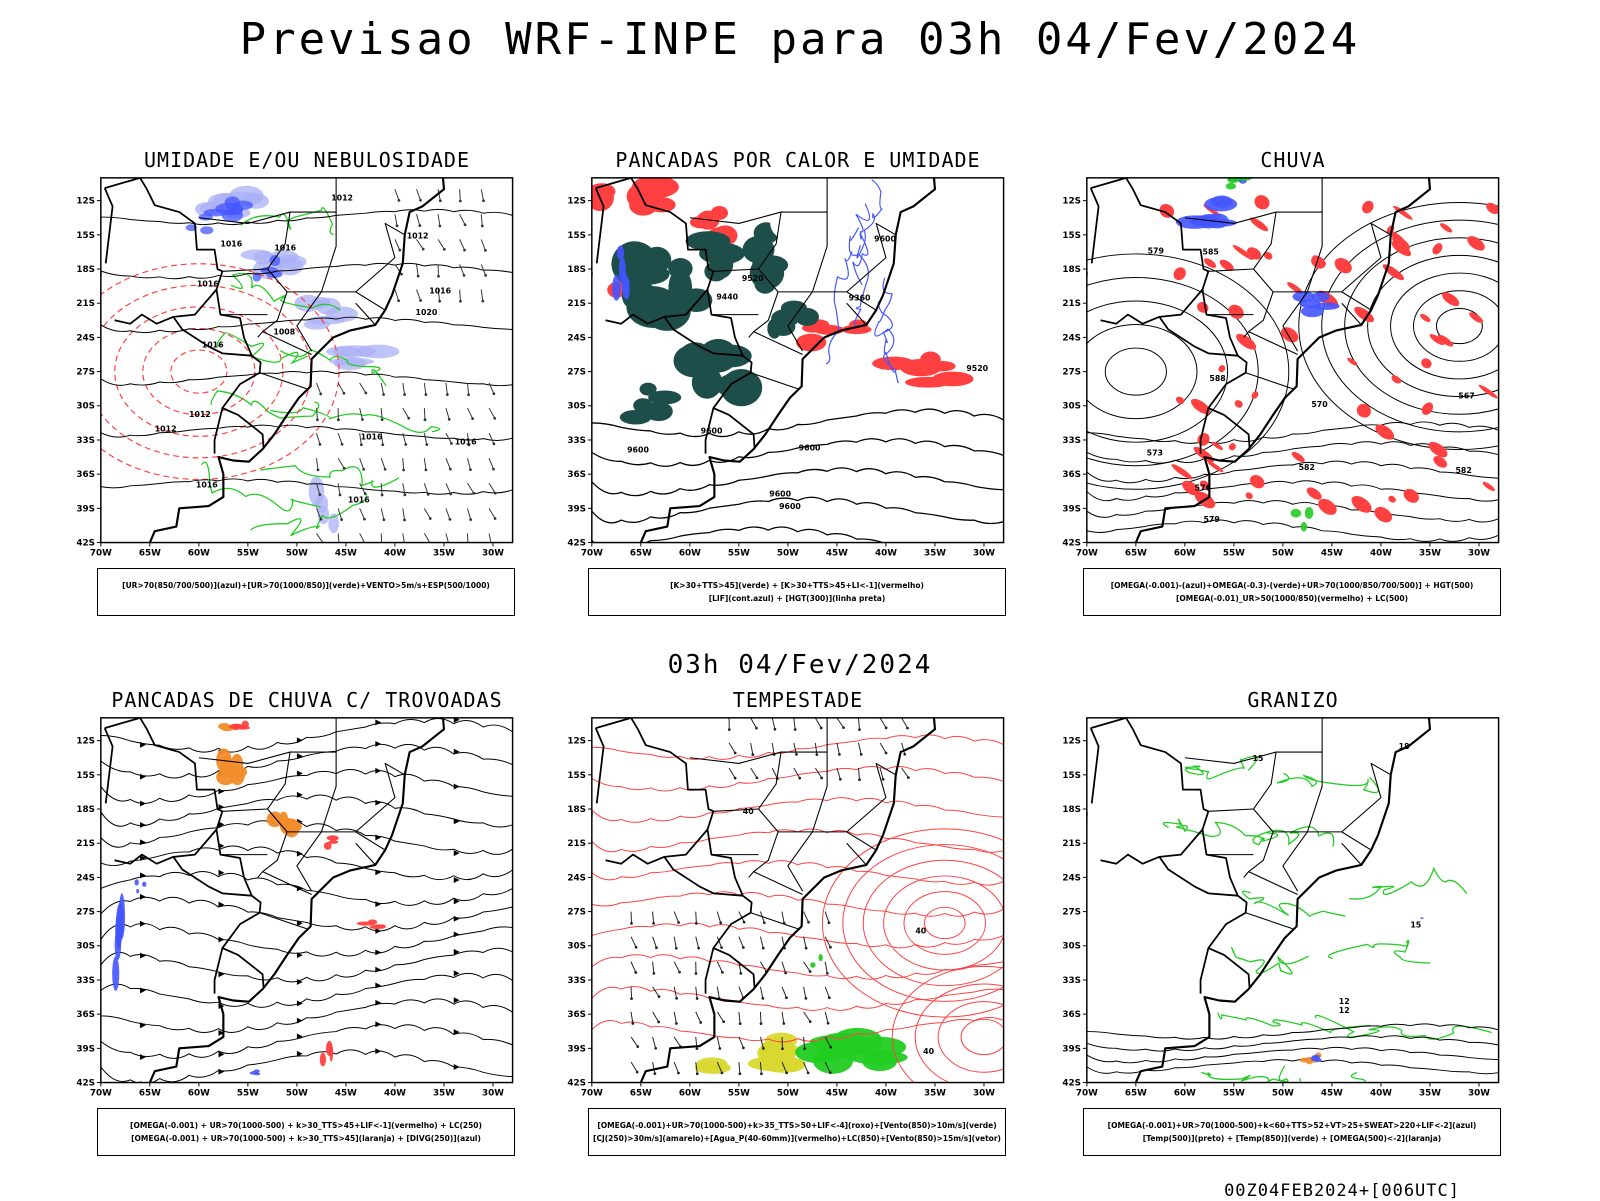 This screenshot has width=1600, height=1201. I want to click on lon-tick-label: 65W, so click(150, 553).